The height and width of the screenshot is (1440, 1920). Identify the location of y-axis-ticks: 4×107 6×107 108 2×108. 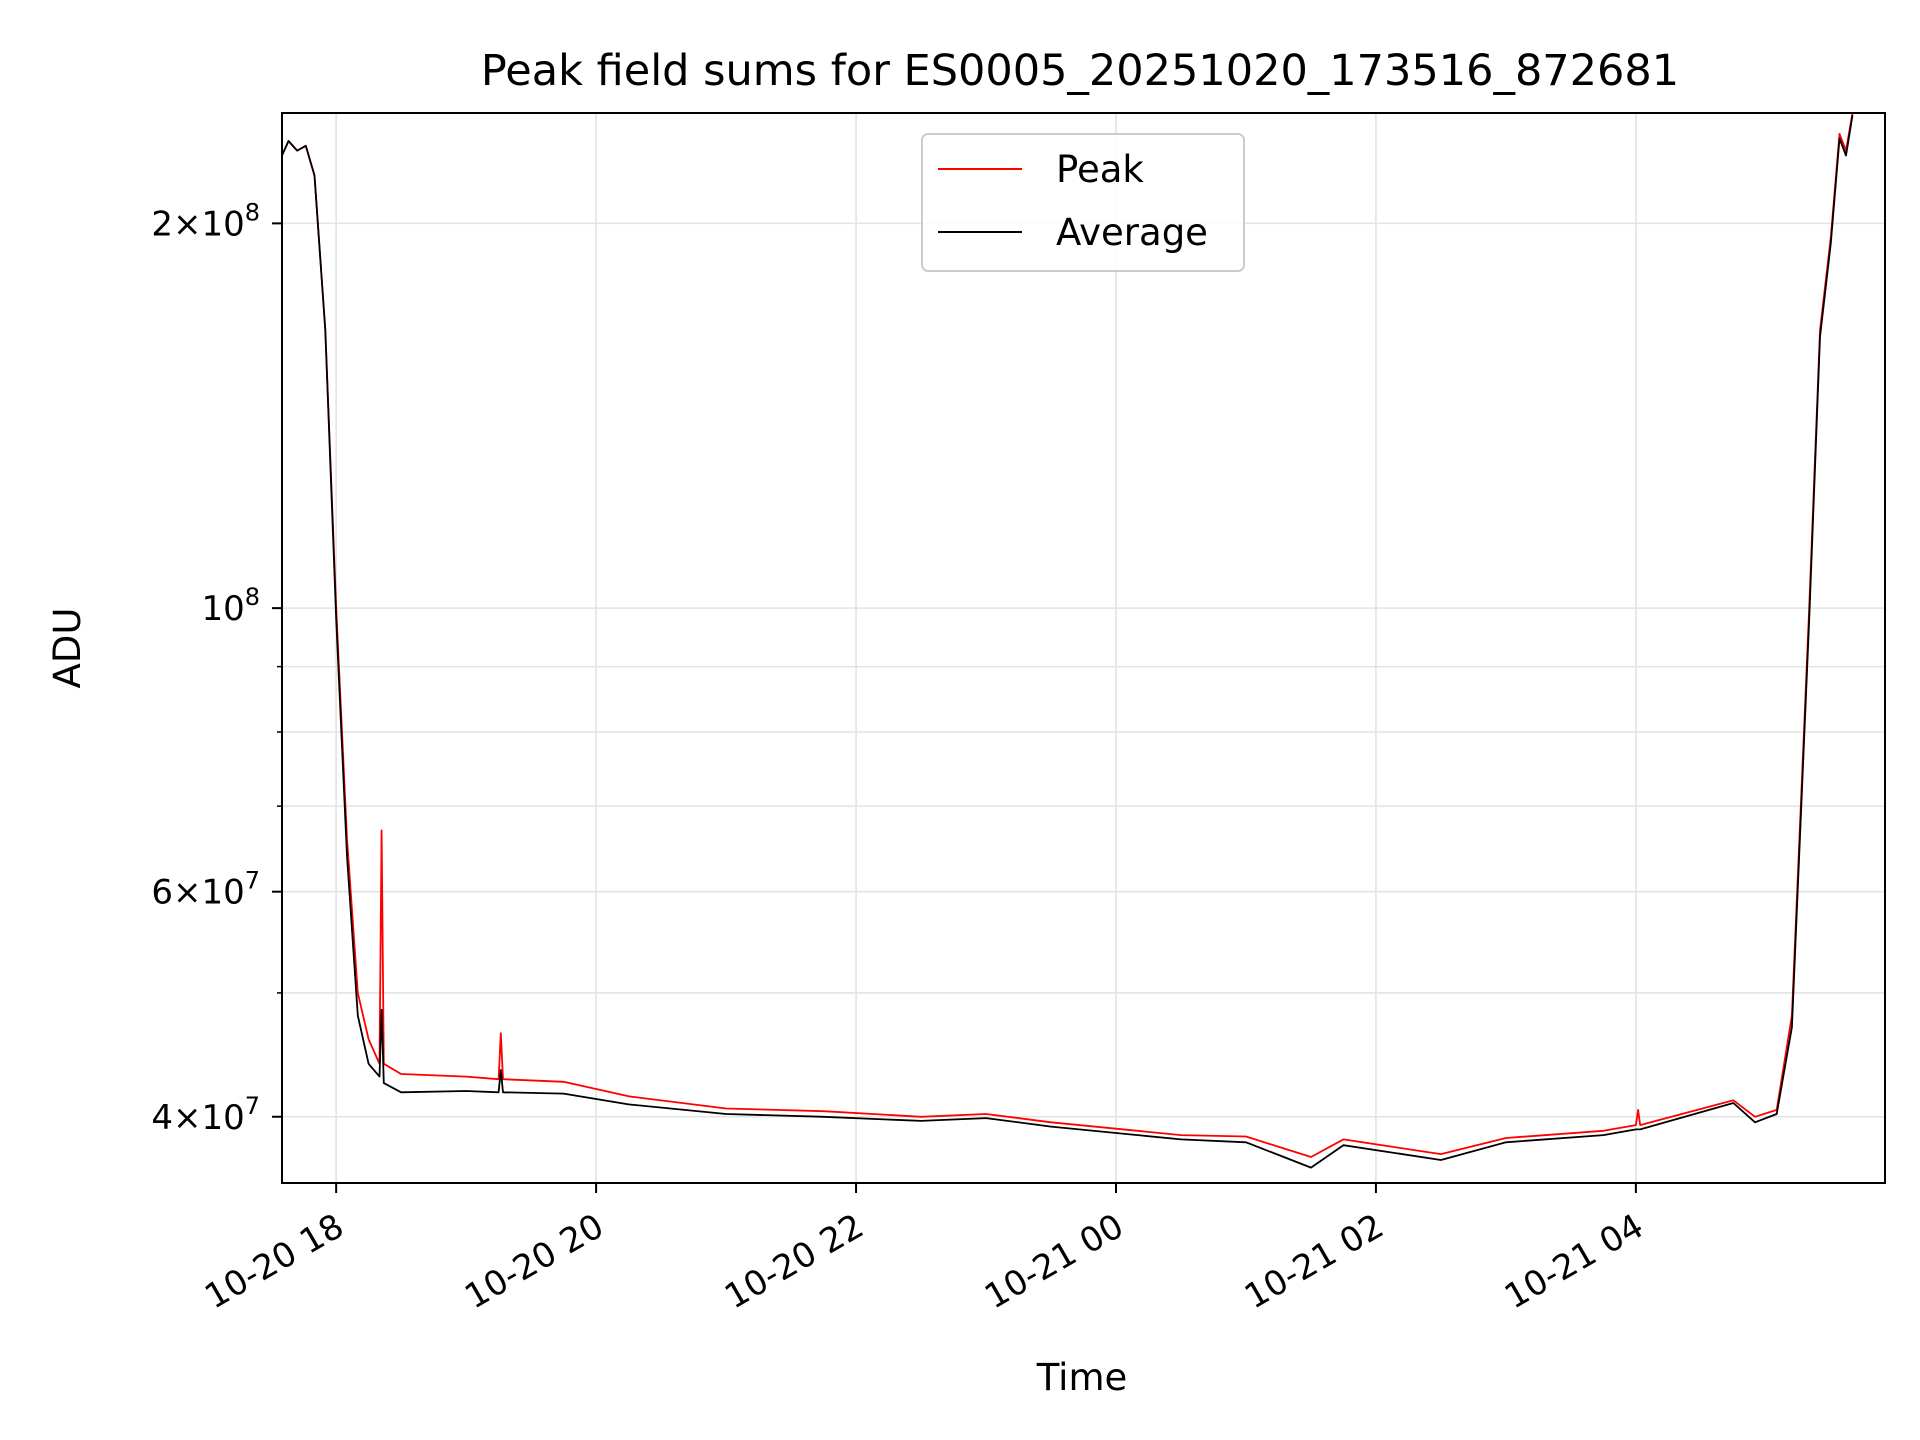
(216, 668).